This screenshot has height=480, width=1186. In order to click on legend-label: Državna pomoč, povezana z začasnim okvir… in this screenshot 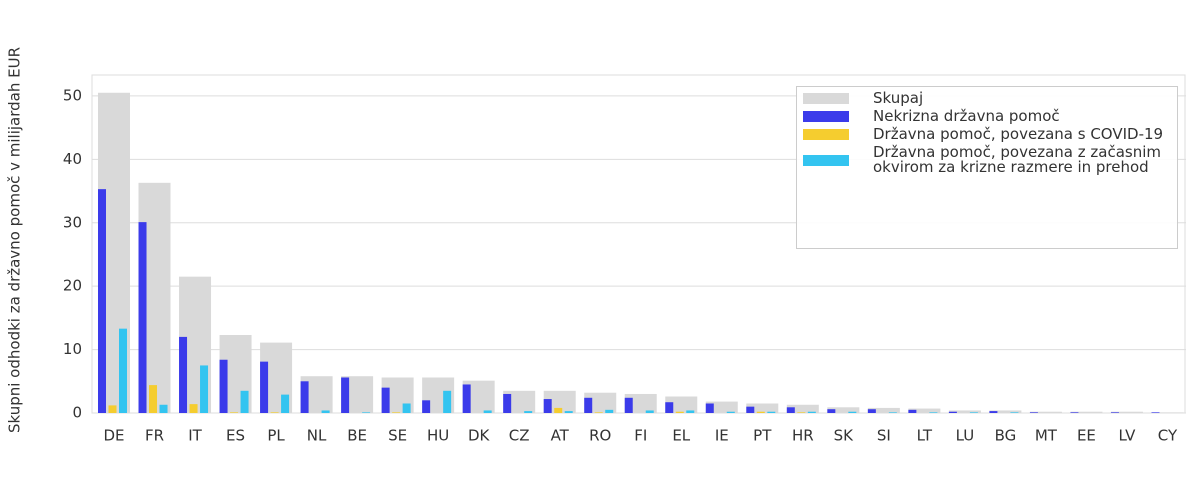, I will do `click(1017, 159)`.